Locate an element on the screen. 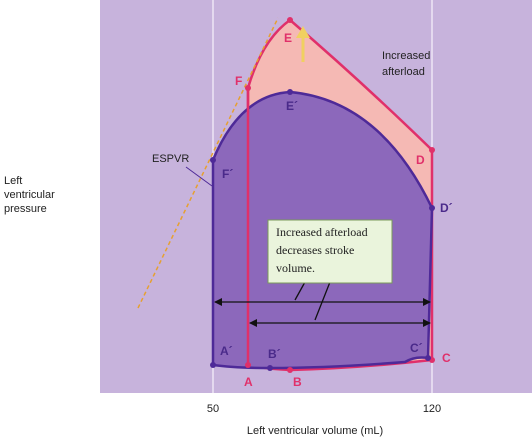 The height and width of the screenshot is (442, 532). annotation: ESPVR is located at coordinates (170, 159).